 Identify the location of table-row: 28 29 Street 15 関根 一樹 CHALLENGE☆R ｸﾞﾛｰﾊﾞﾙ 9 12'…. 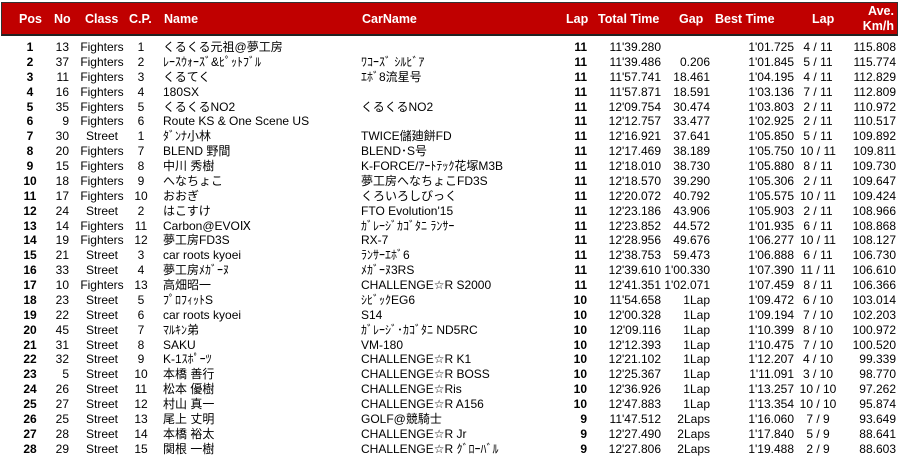
(450, 449).